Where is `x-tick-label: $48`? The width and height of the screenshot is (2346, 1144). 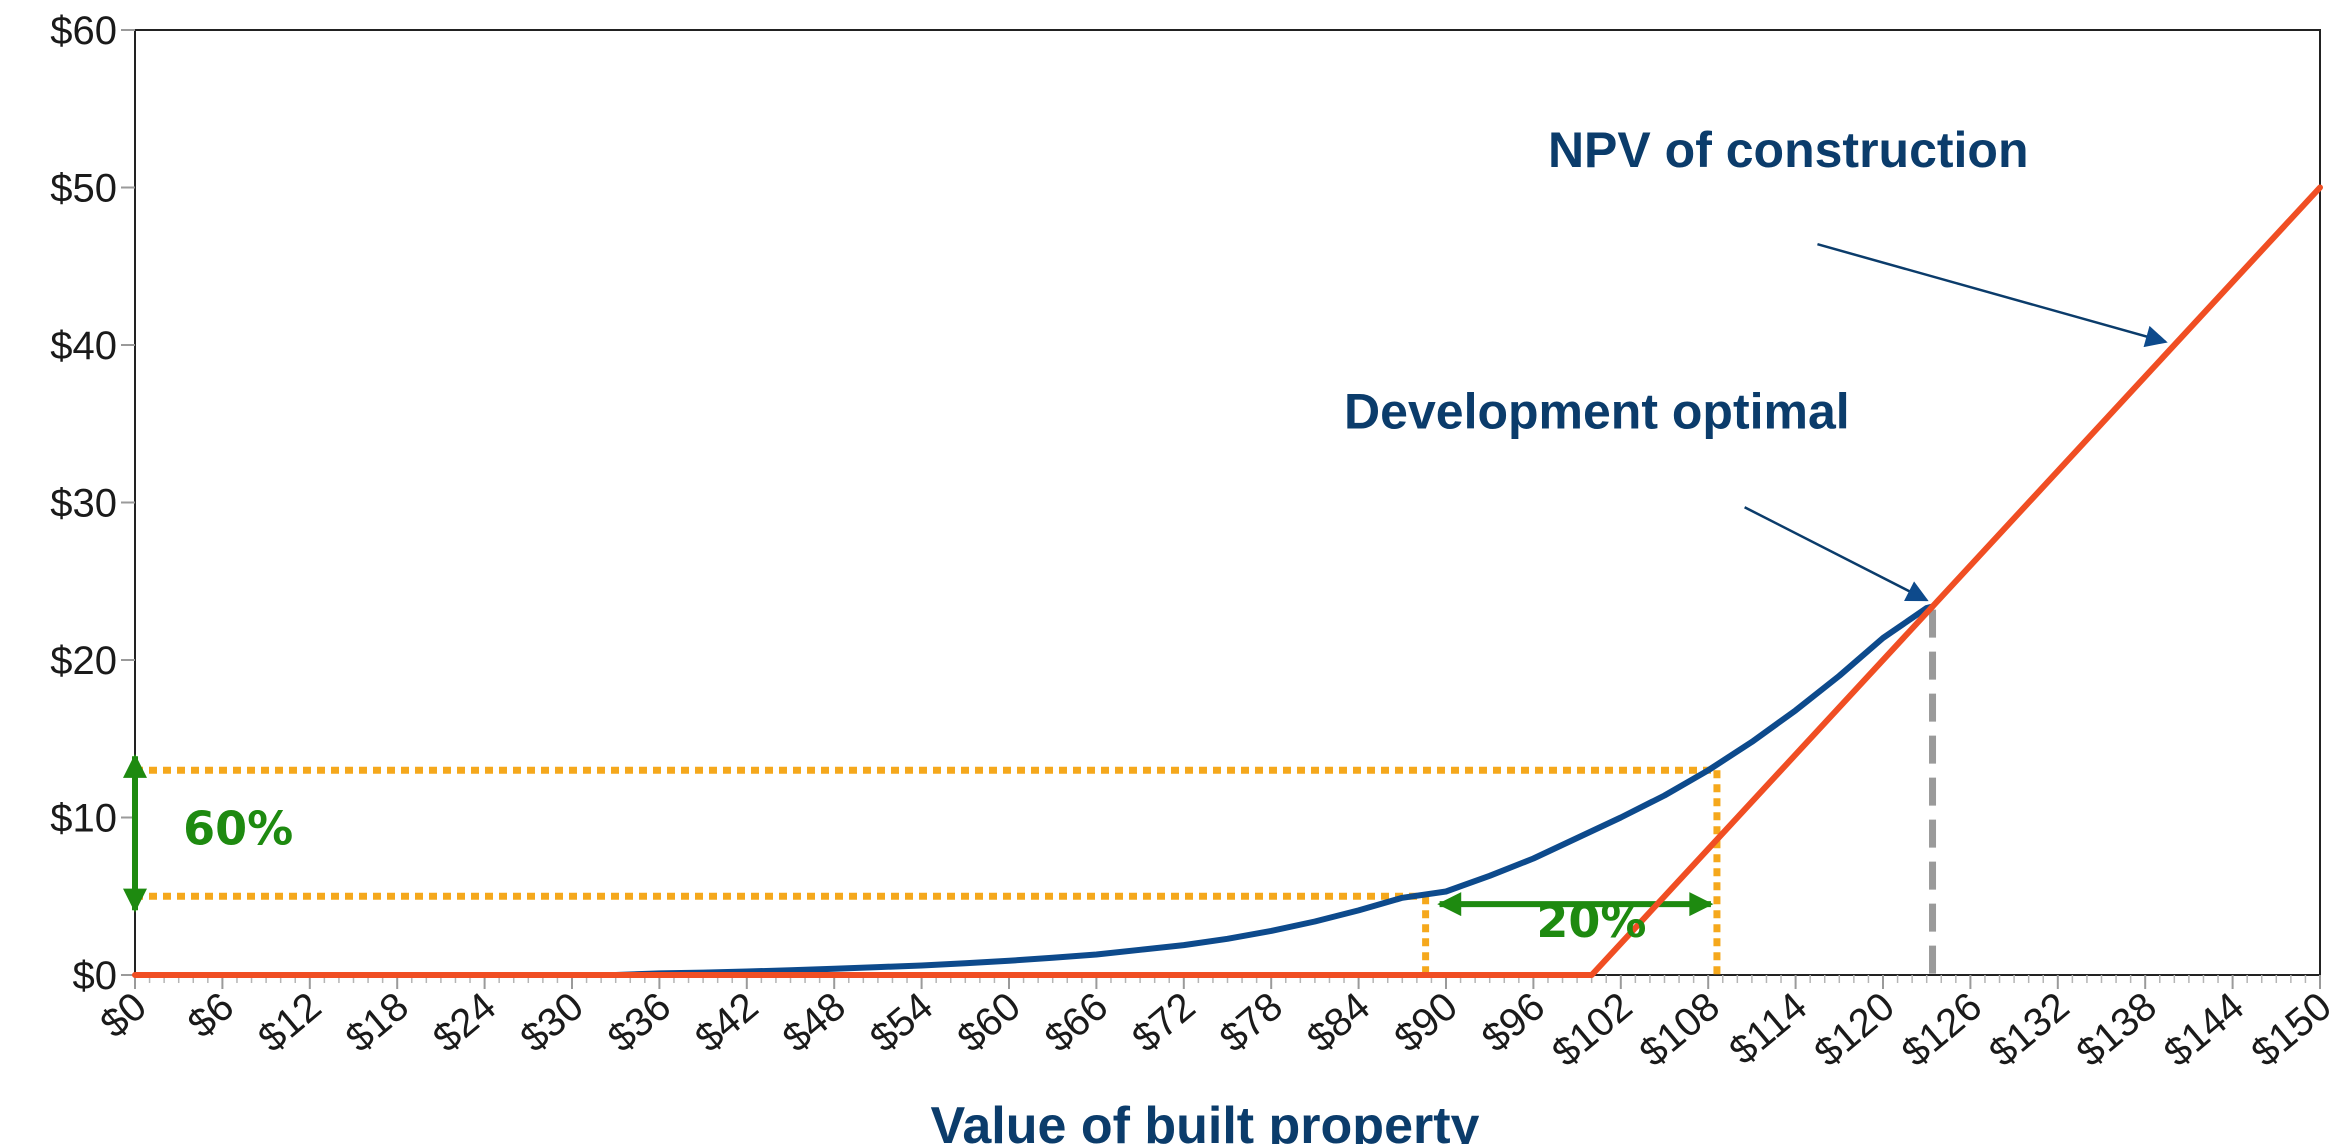 x-tick-label: $48 is located at coordinates (814, 1022).